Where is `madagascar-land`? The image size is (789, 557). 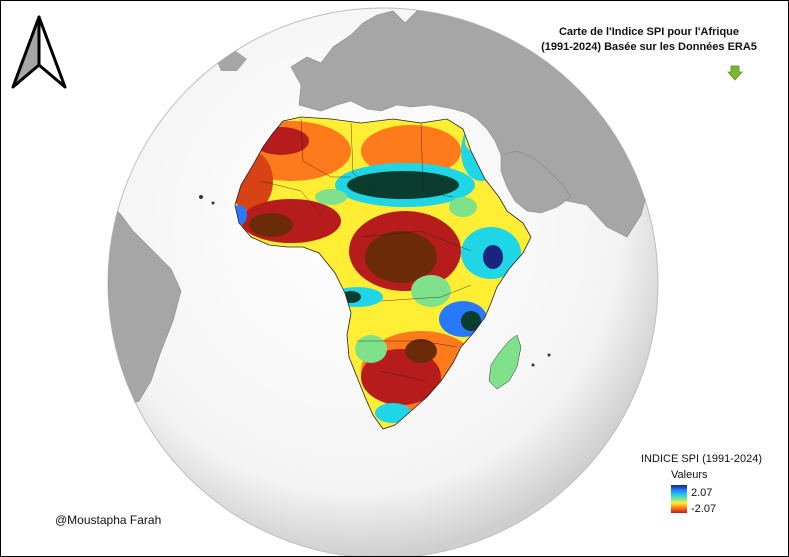
madagascar-land is located at coordinates (505, 362).